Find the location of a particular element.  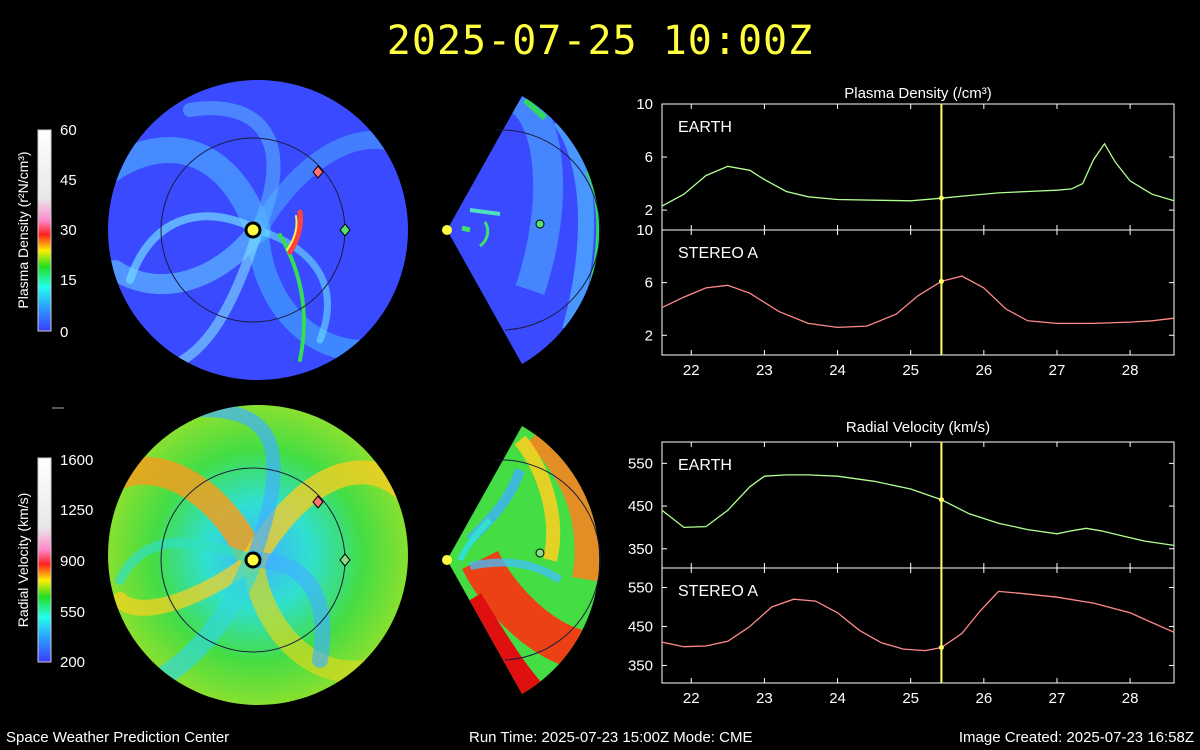

velocity-colorbar-tick: 200 is located at coordinates (72, 662).